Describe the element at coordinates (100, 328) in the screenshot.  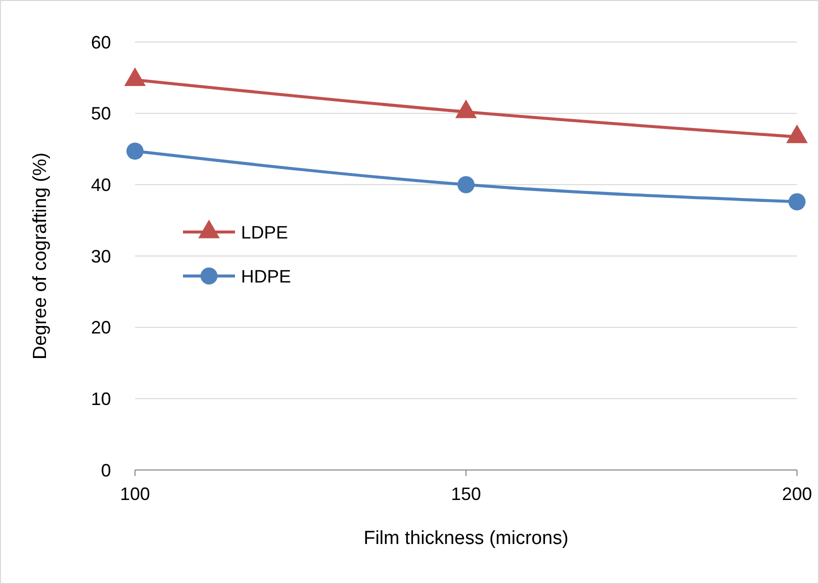
I see `y-tick-label: 20` at that location.